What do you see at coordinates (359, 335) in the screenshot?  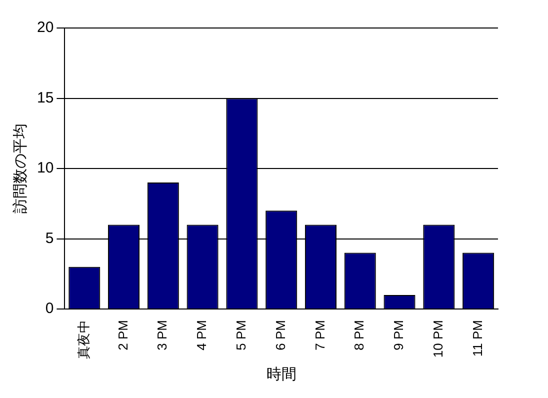 I see `x-tick-label: 8 PM` at bounding box center [359, 335].